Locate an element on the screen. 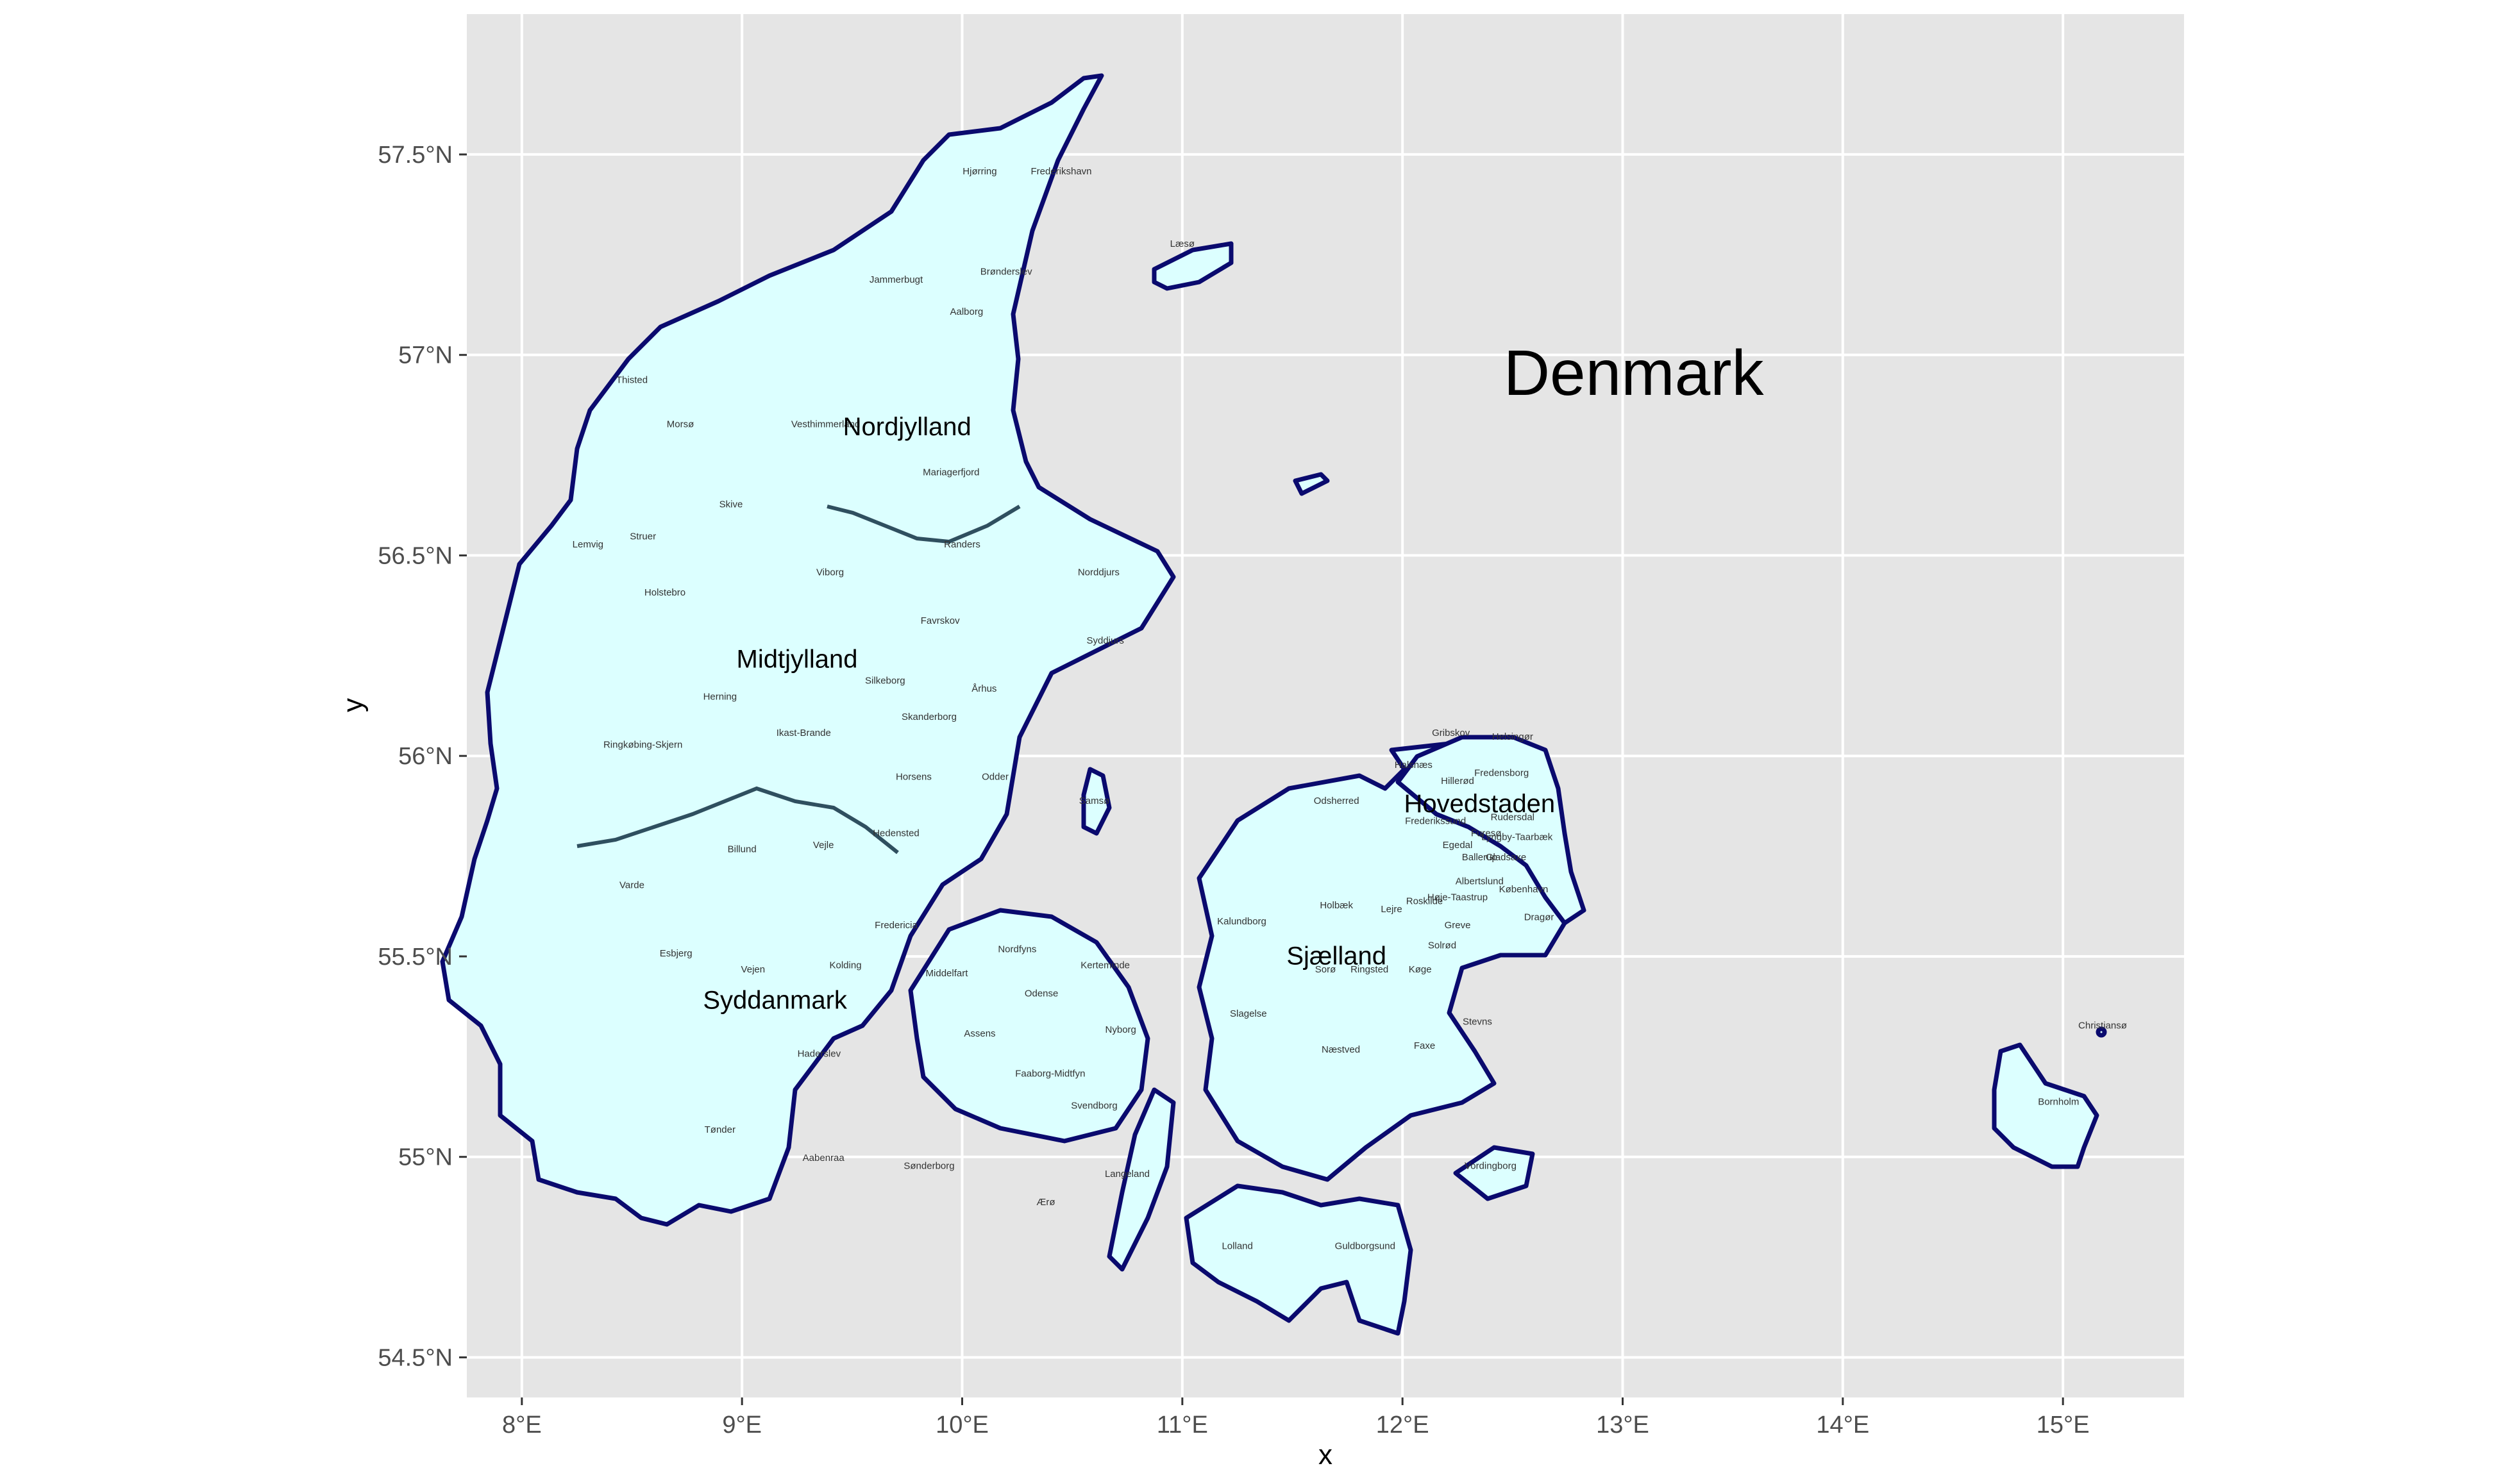 Image resolution: width=2513 pixels, height=1484 pixels. municipality-label: Halsnæs is located at coordinates (1414, 765).